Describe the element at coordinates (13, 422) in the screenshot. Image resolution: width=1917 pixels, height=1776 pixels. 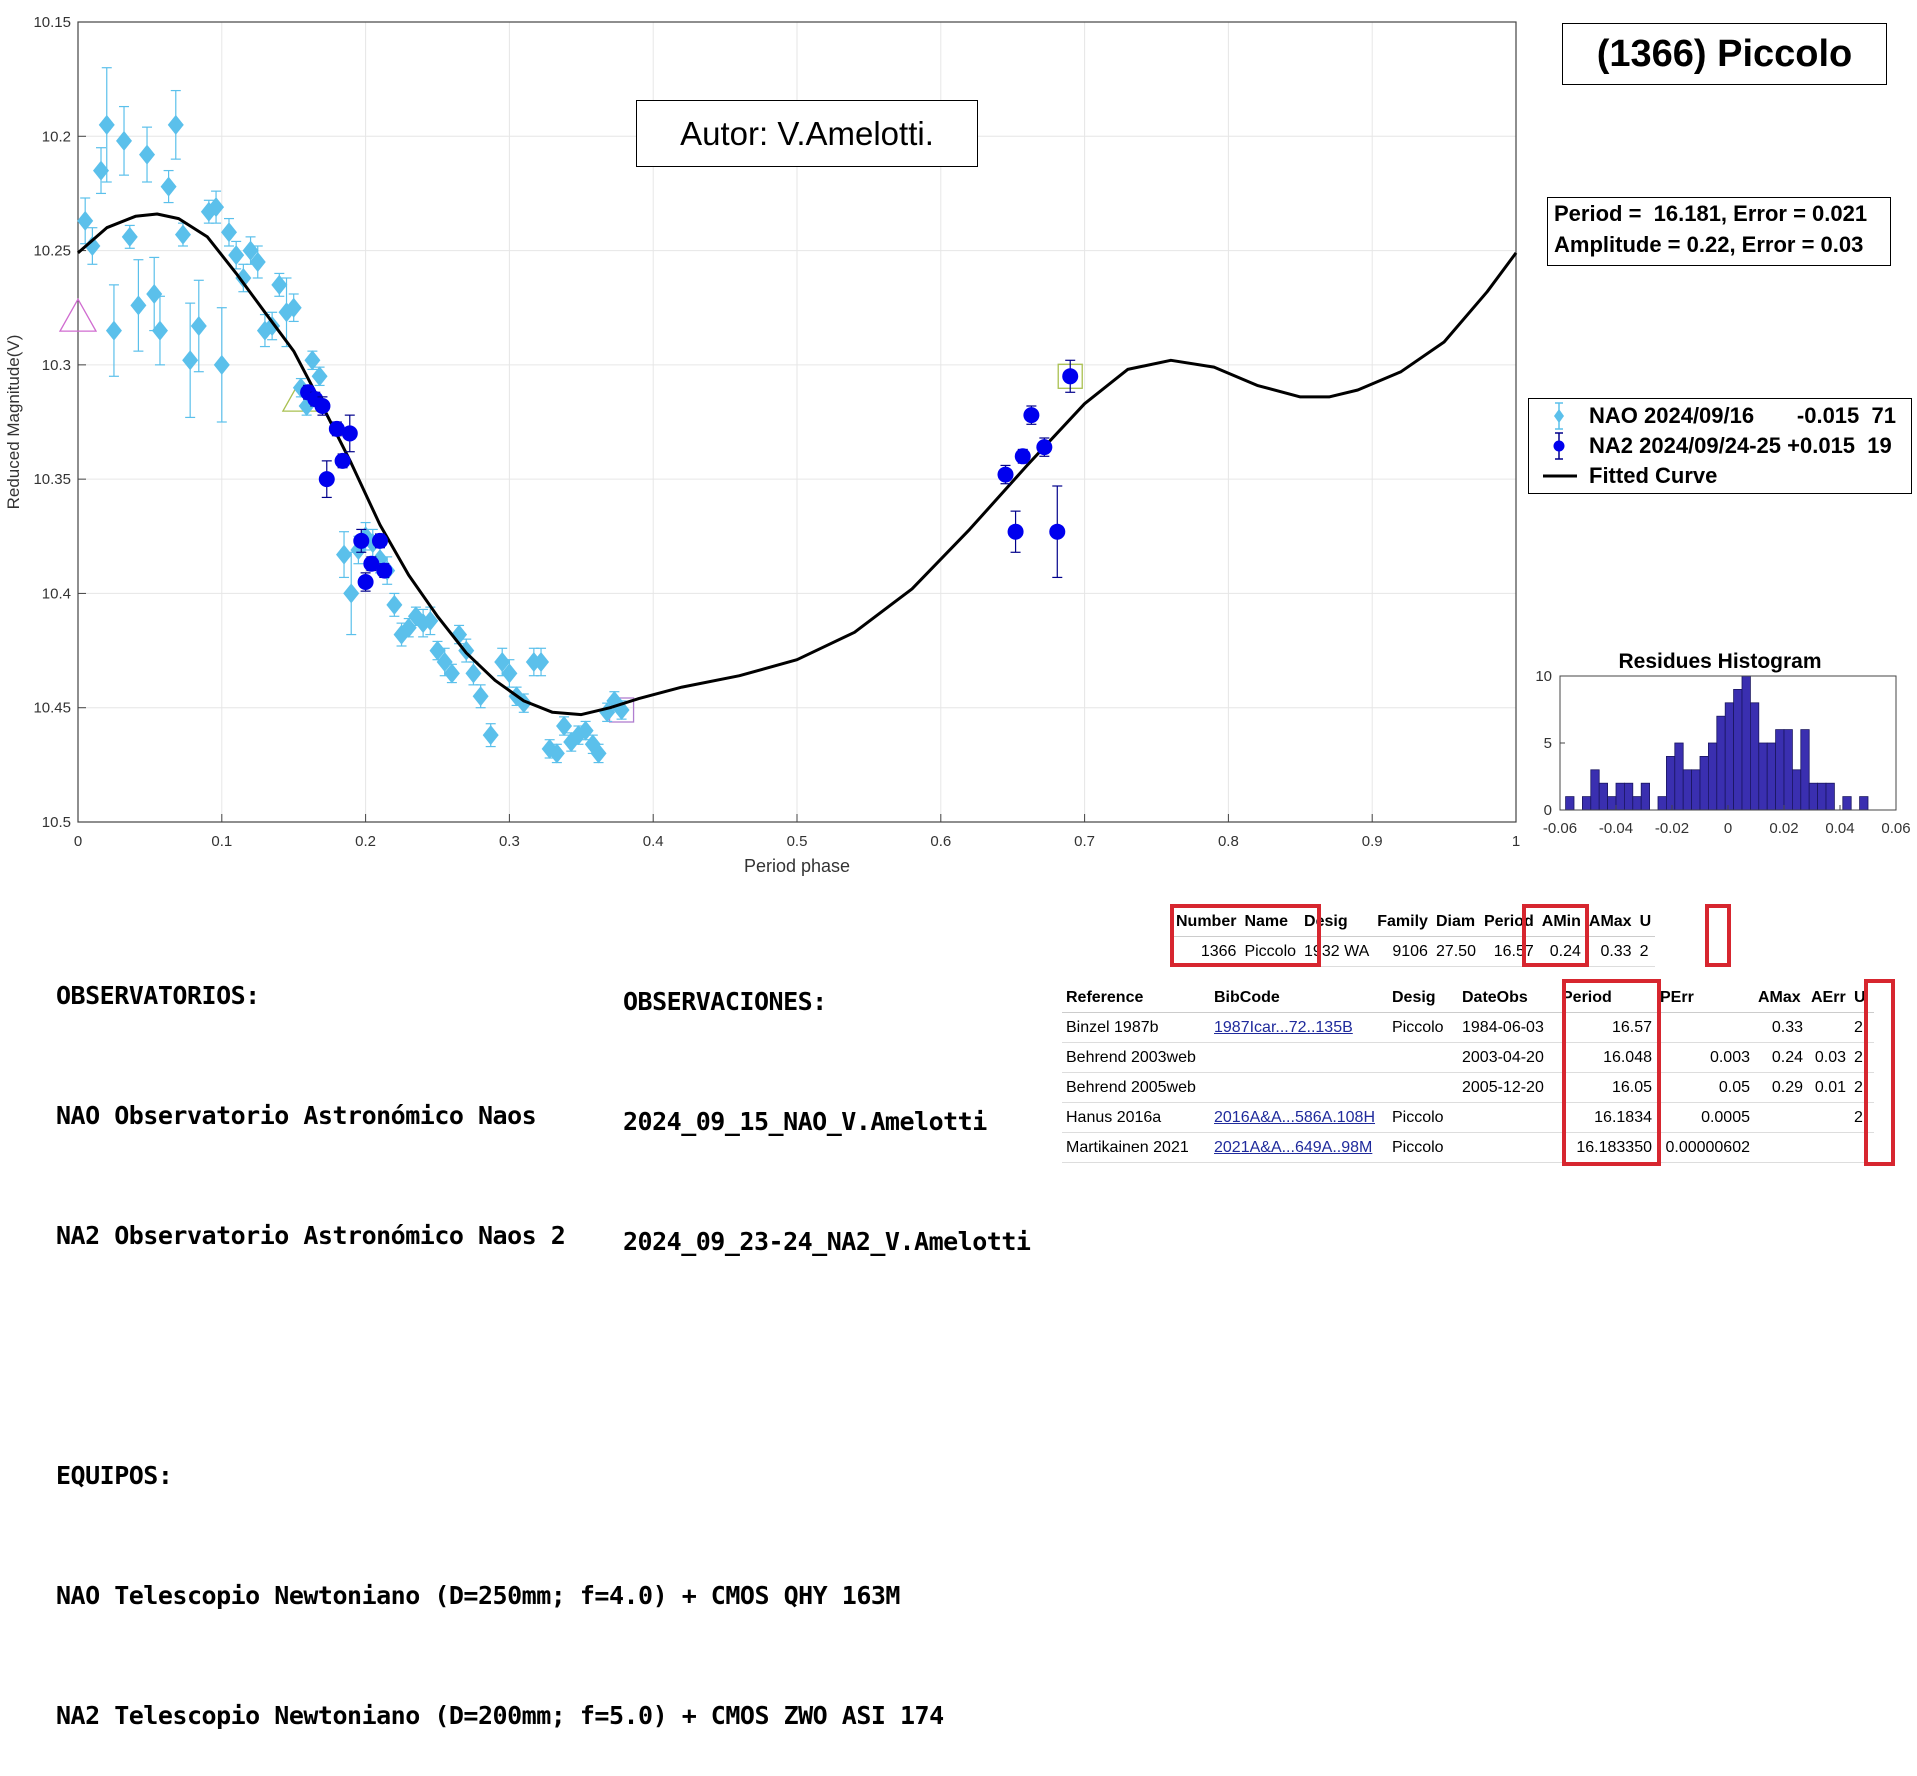
I see `y-axis-label: Reduced Magnitude(V)` at that location.